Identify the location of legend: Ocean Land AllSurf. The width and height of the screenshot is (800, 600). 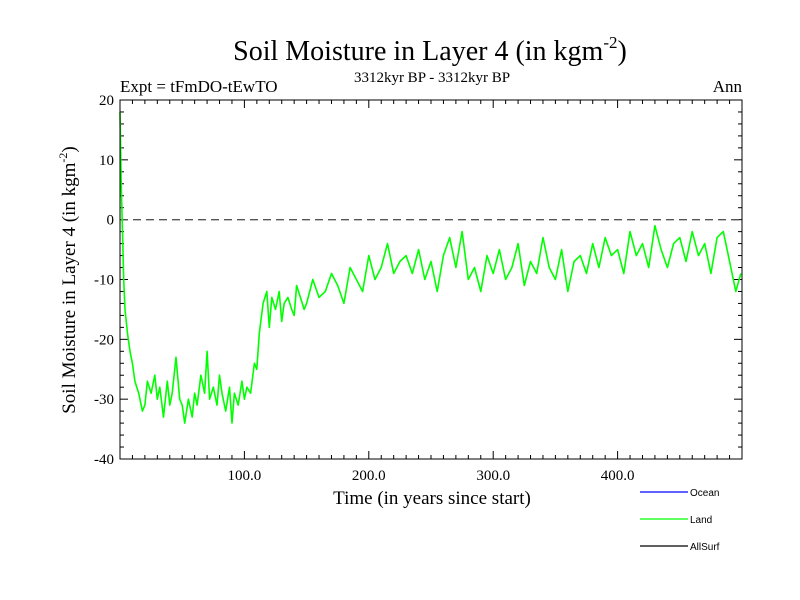
(680, 520).